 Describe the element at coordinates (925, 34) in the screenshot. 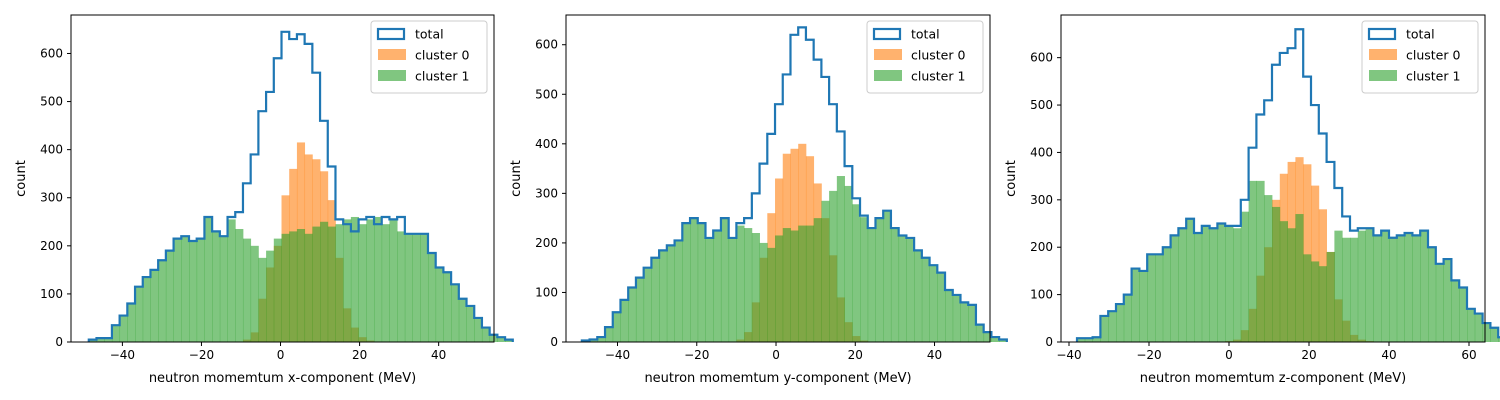

I see `legend-label-total: total` at that location.